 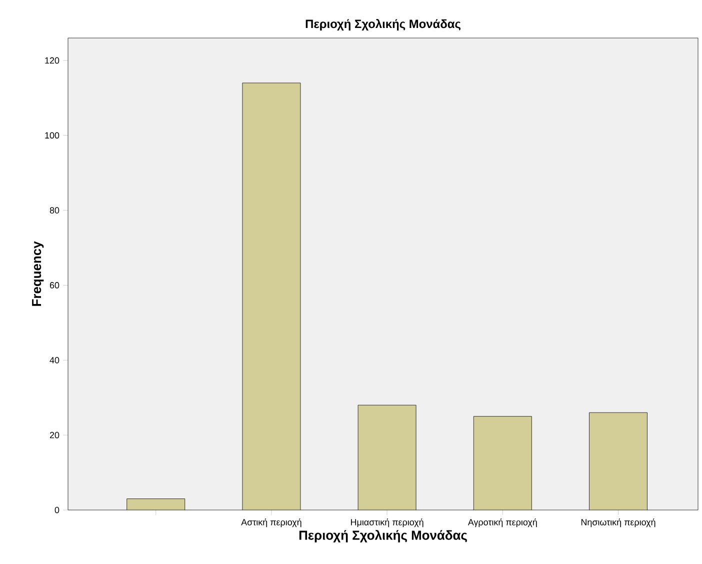 I want to click on x-axis-title: Περιοχή Σχολικής Μονάδας, so click(x=383, y=536).